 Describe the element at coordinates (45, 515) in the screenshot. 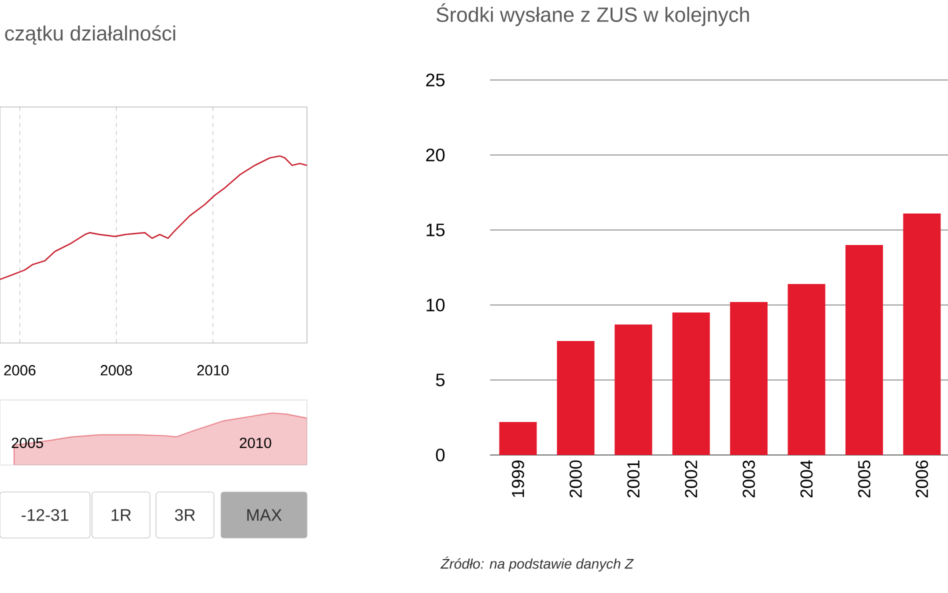

I see `text: -12-31` at that location.